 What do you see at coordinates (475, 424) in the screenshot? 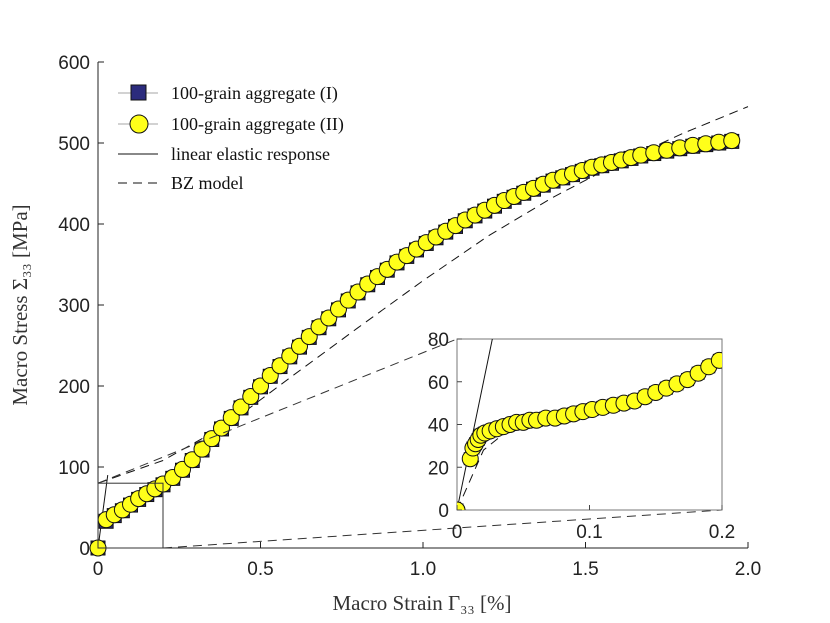
I see `inset-linear-elastic-line` at bounding box center [475, 424].